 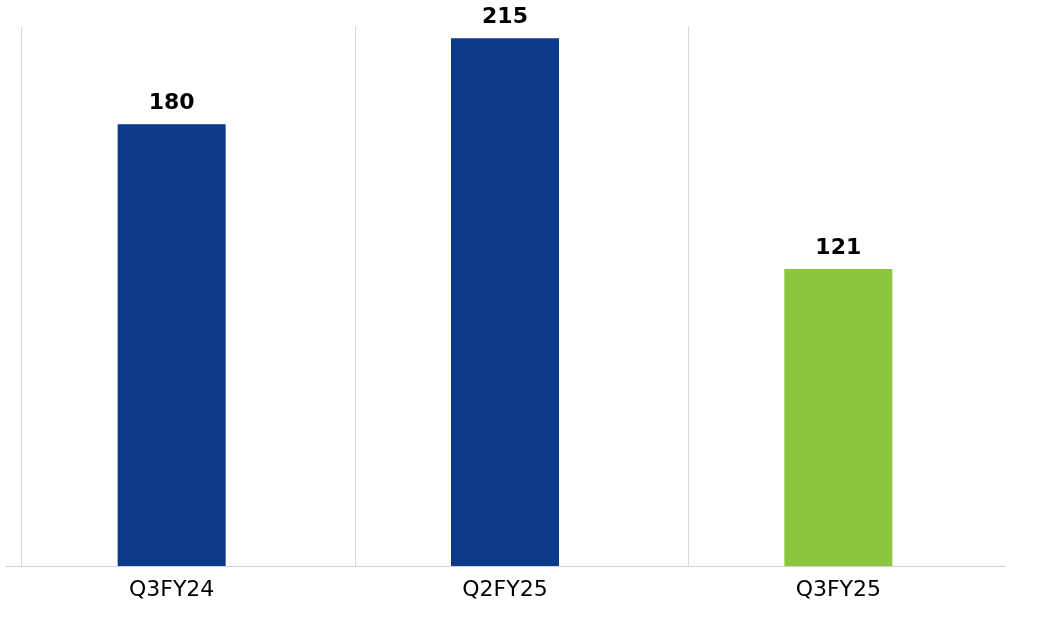 What do you see at coordinates (838, 246) in the screenshot?
I see `data-label: 121` at bounding box center [838, 246].